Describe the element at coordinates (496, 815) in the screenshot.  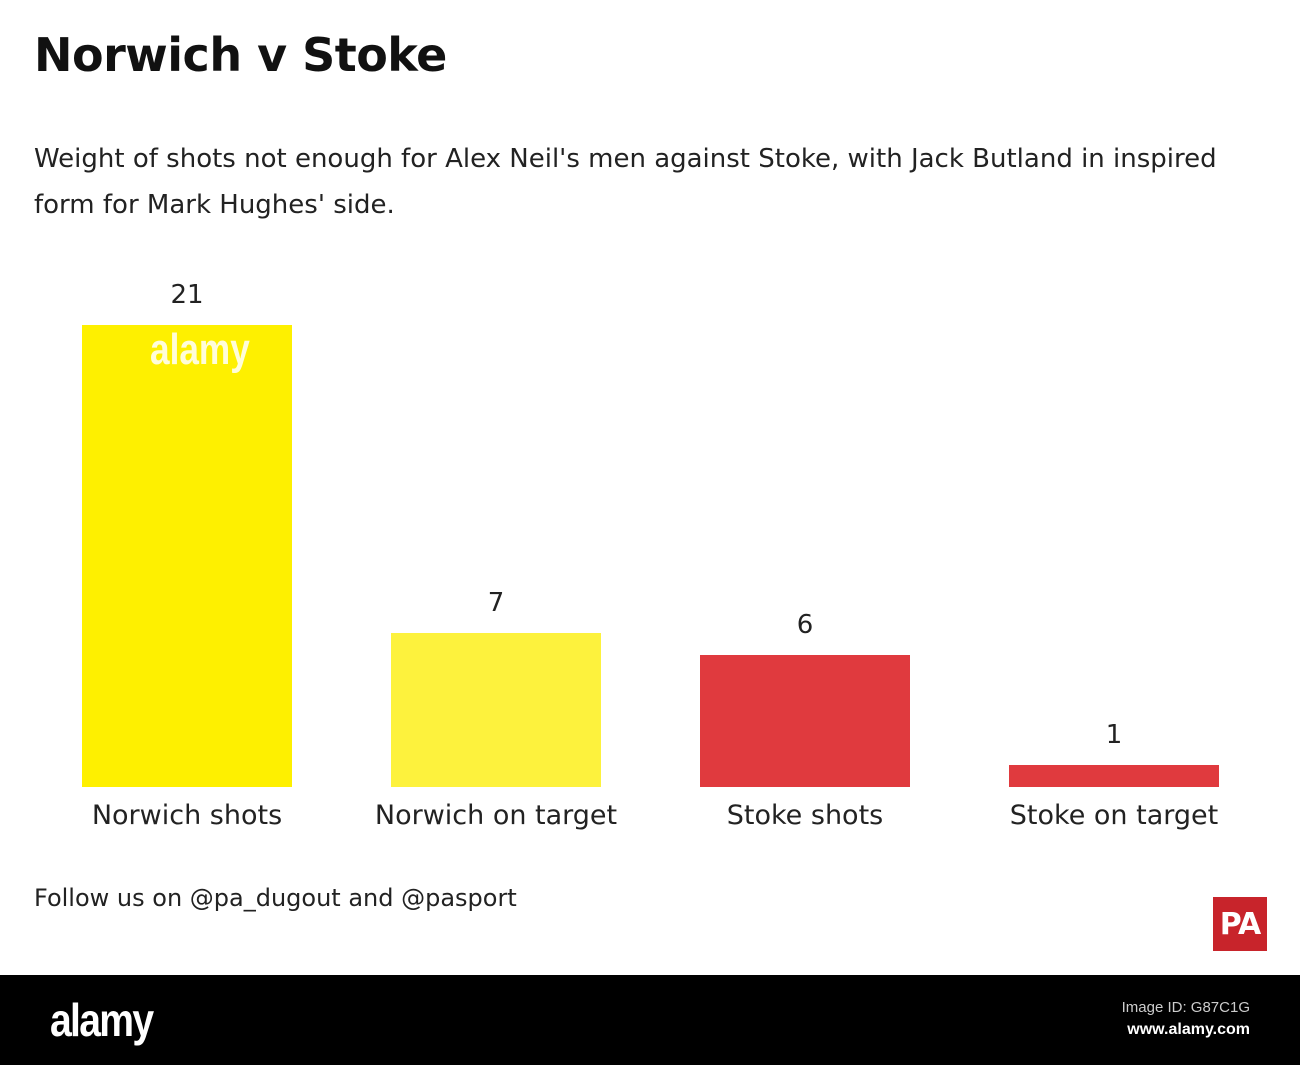
I see `category-label-1: Norwich on target` at that location.